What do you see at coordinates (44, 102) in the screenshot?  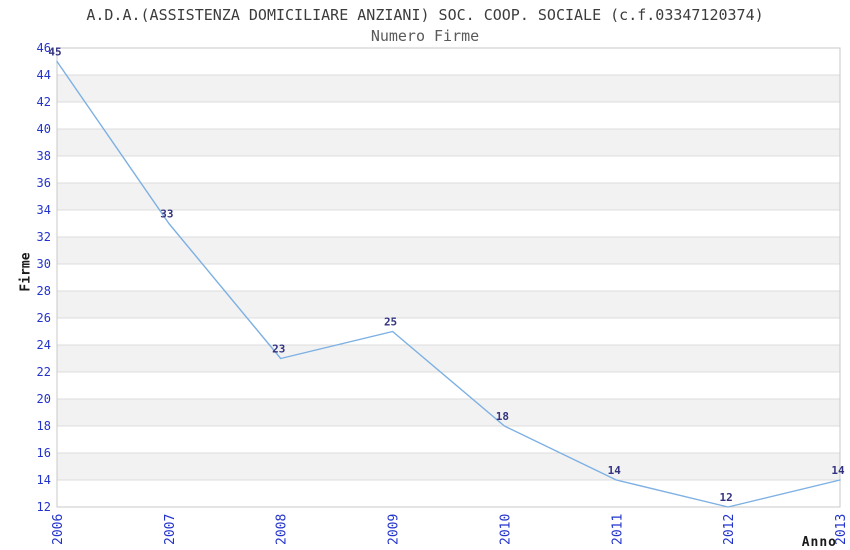 I see `y-tick-label: 42` at bounding box center [44, 102].